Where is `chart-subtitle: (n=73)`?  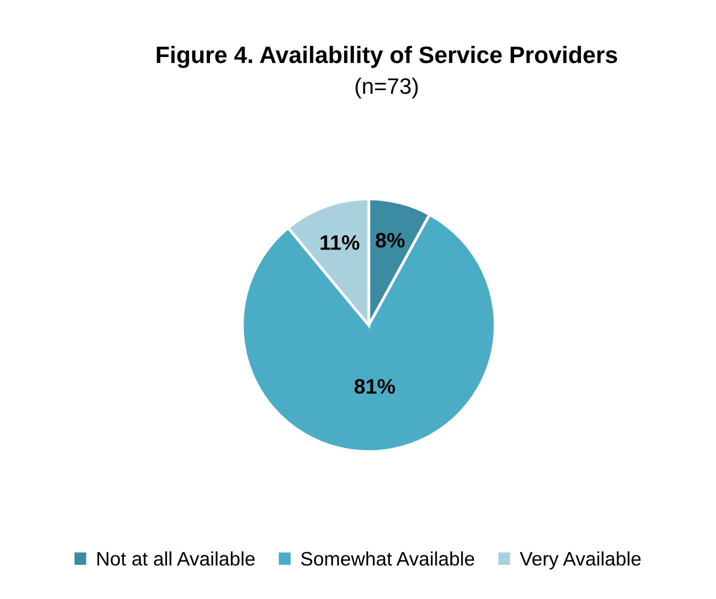
chart-subtitle: (n=73) is located at coordinates (387, 88).